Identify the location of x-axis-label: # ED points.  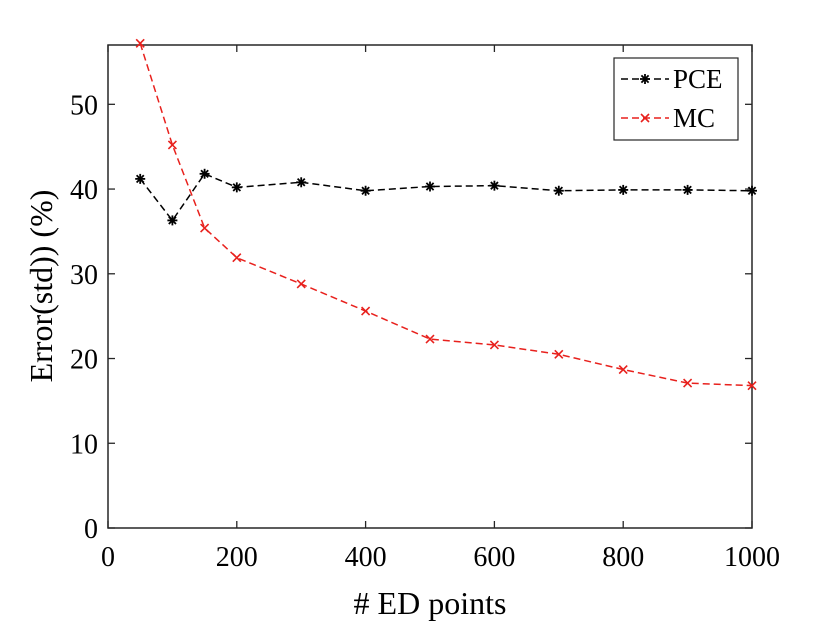
(430, 603).